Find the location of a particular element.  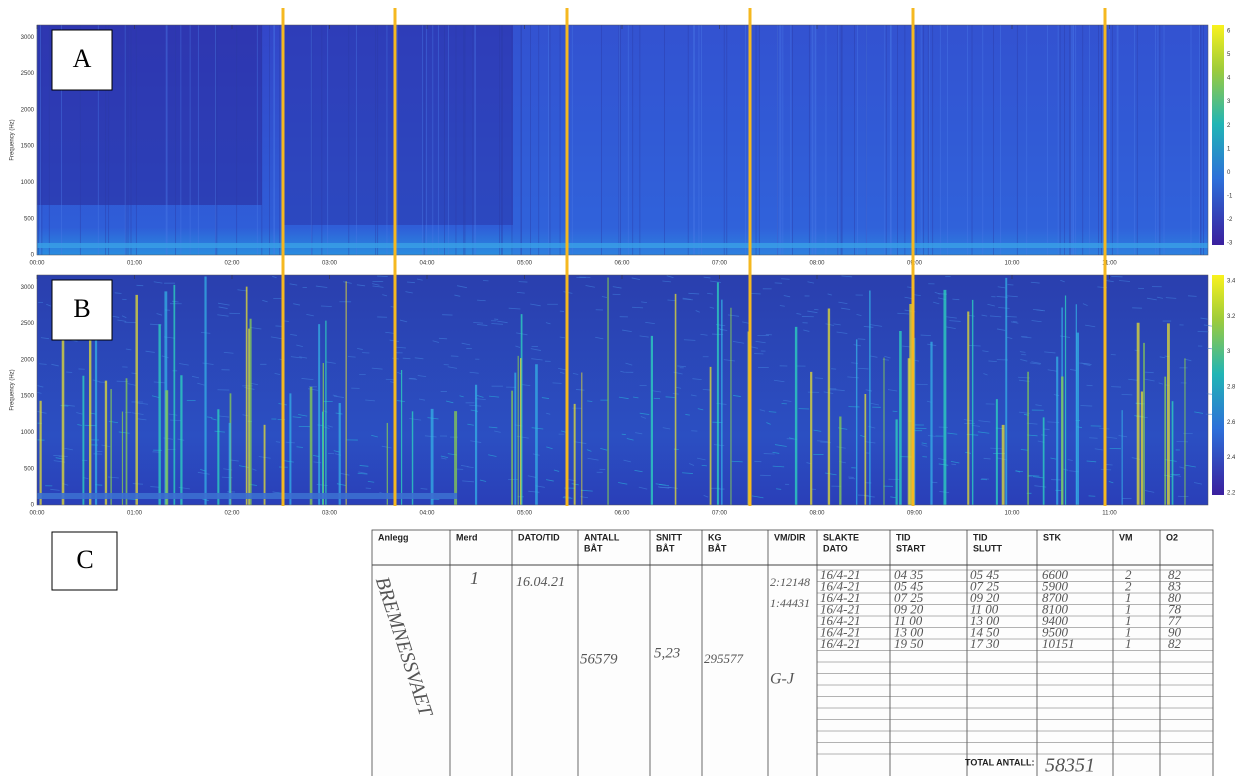

dato: 16.04.21 is located at coordinates (540, 582).